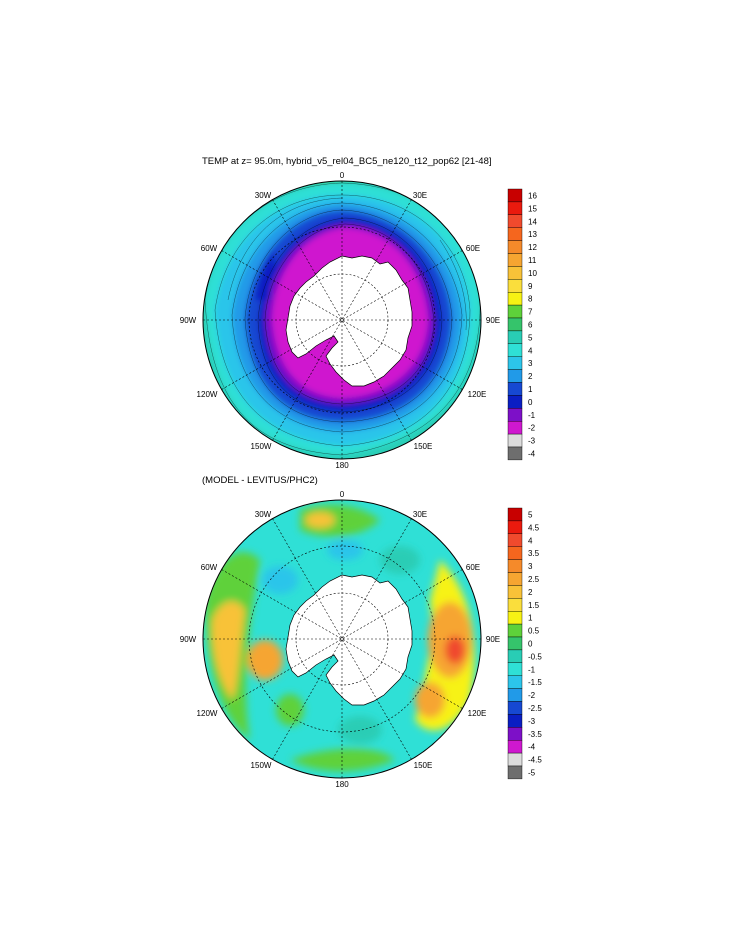 The image size is (733, 945). Describe the element at coordinates (530, 402) in the screenshot. I see `colorbar-label: 0` at that location.